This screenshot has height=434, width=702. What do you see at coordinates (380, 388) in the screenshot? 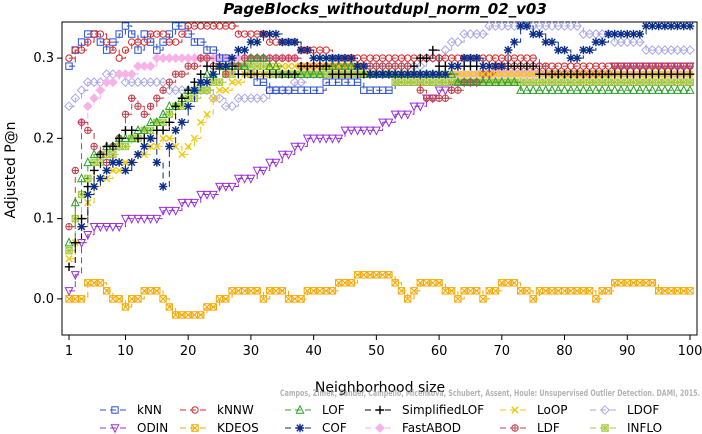
I see `x-axis-label: Neighborhood size` at bounding box center [380, 388].